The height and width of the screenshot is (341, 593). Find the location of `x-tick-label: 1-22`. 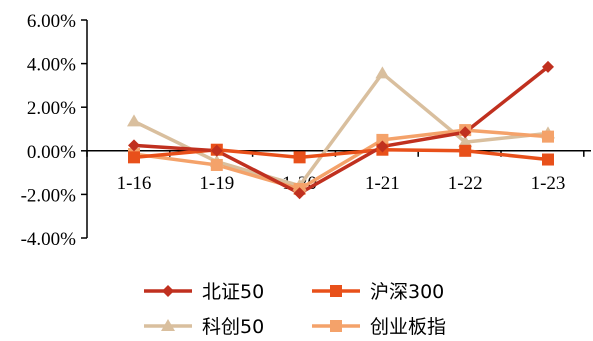

x-tick-label: 1-22 is located at coordinates (465, 183).